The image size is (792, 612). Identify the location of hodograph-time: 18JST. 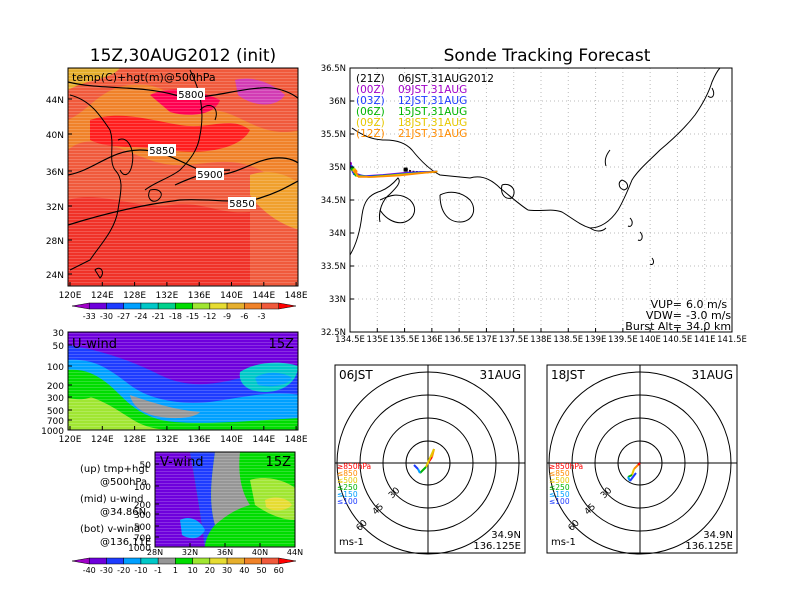
(568, 375).